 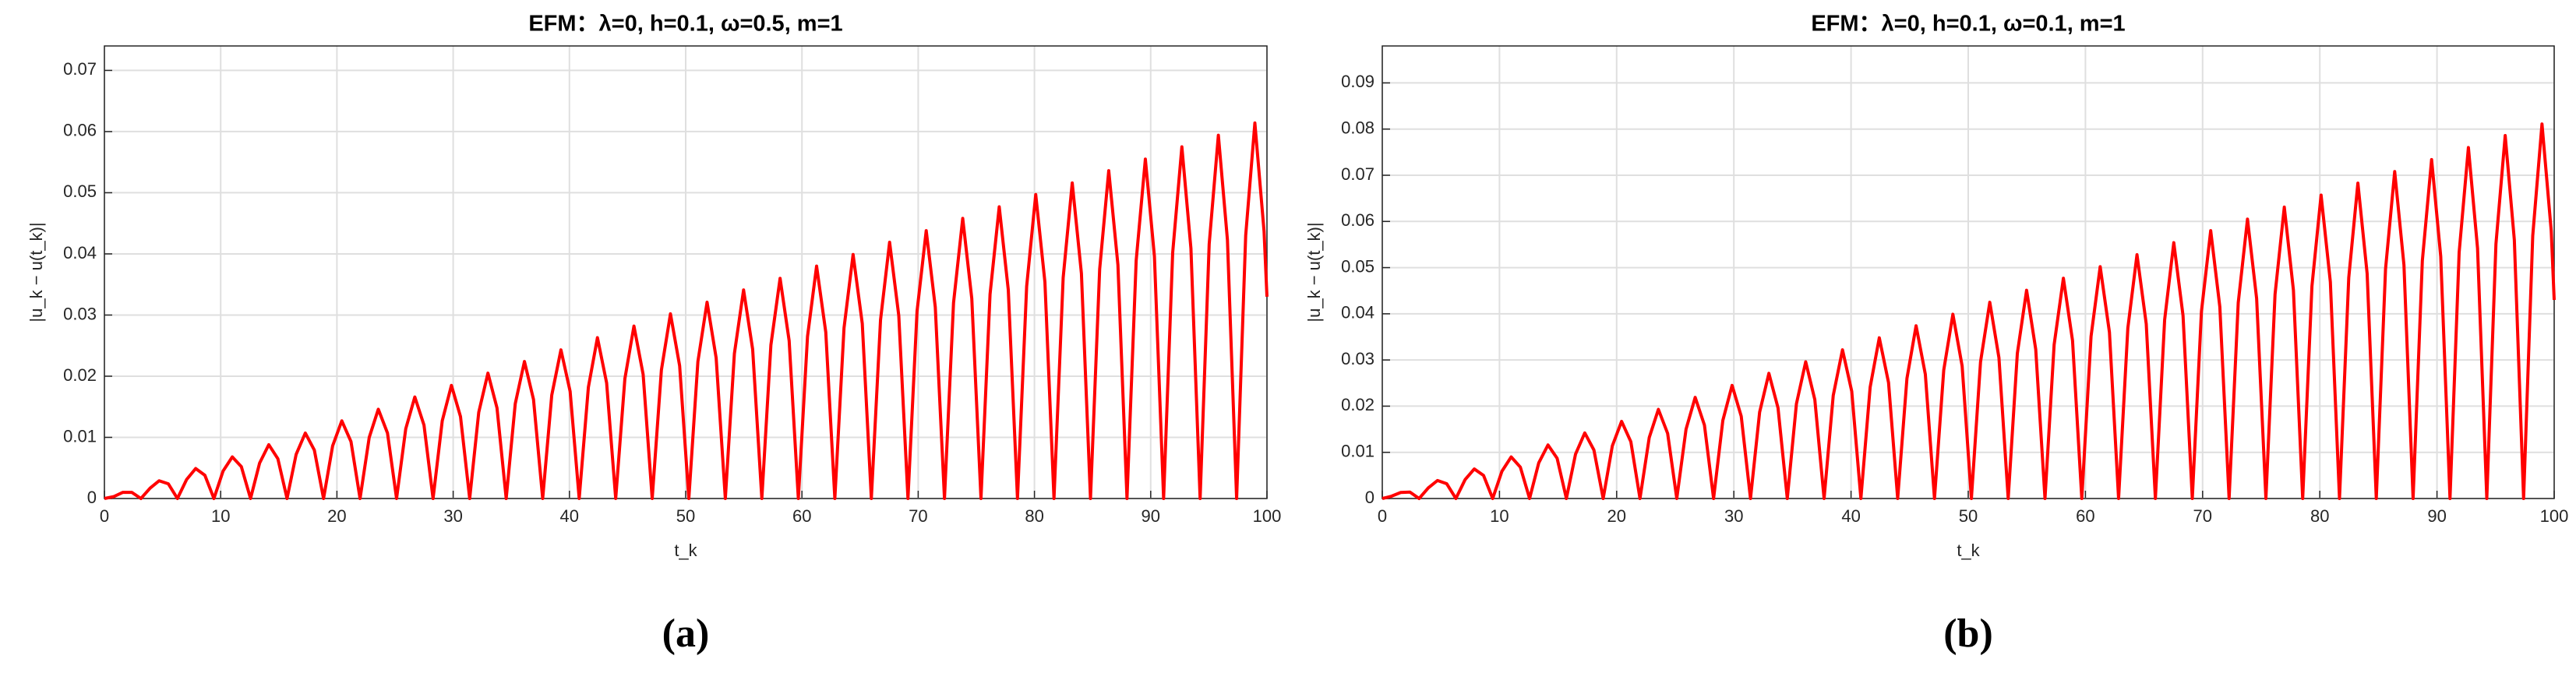 What do you see at coordinates (1968, 25) in the screenshot?
I see `chart-title: EFM：λ=0, h=0.1, ω=0.1, m=1` at bounding box center [1968, 25].